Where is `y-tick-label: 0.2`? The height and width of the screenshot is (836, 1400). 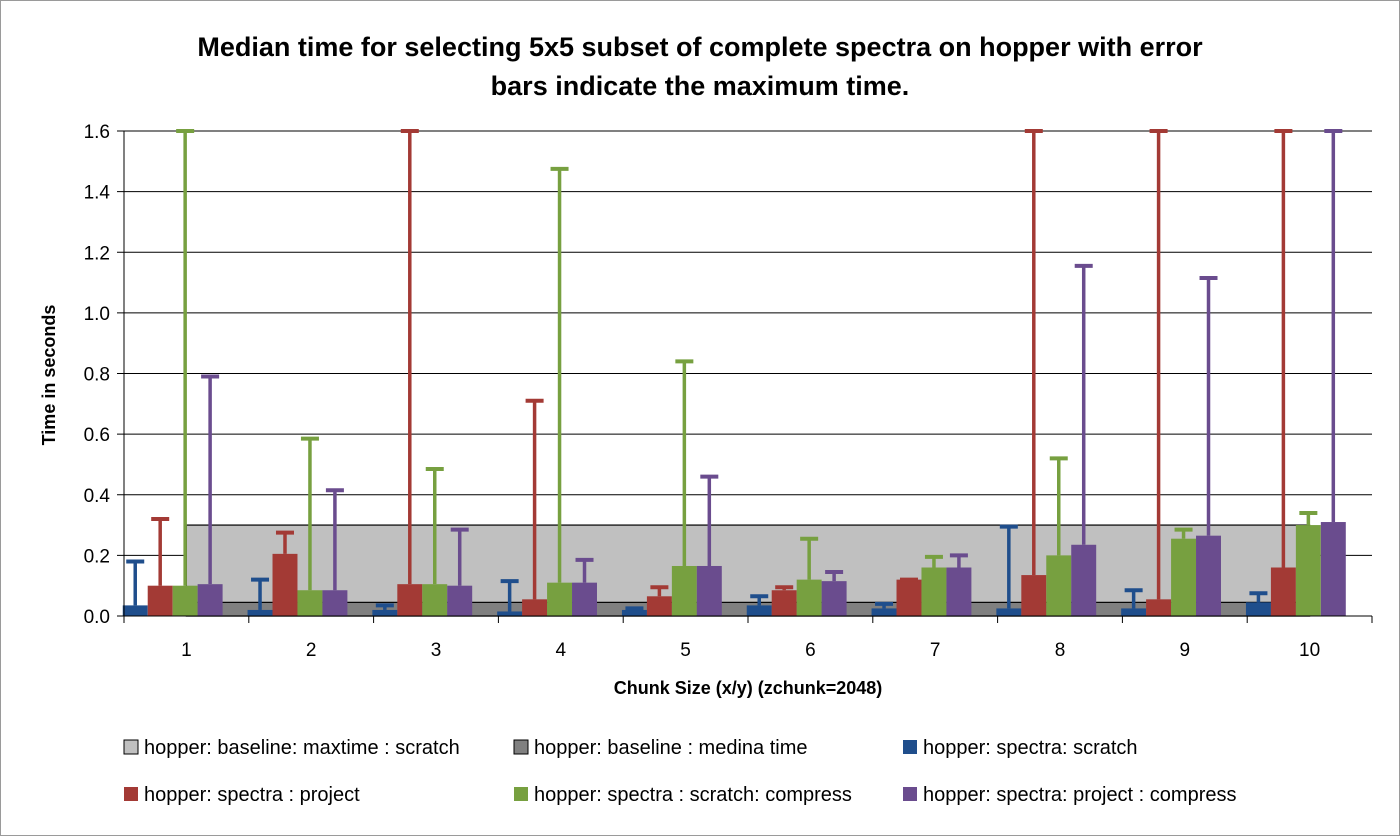
y-tick-label: 0.2 is located at coordinates (97, 556).